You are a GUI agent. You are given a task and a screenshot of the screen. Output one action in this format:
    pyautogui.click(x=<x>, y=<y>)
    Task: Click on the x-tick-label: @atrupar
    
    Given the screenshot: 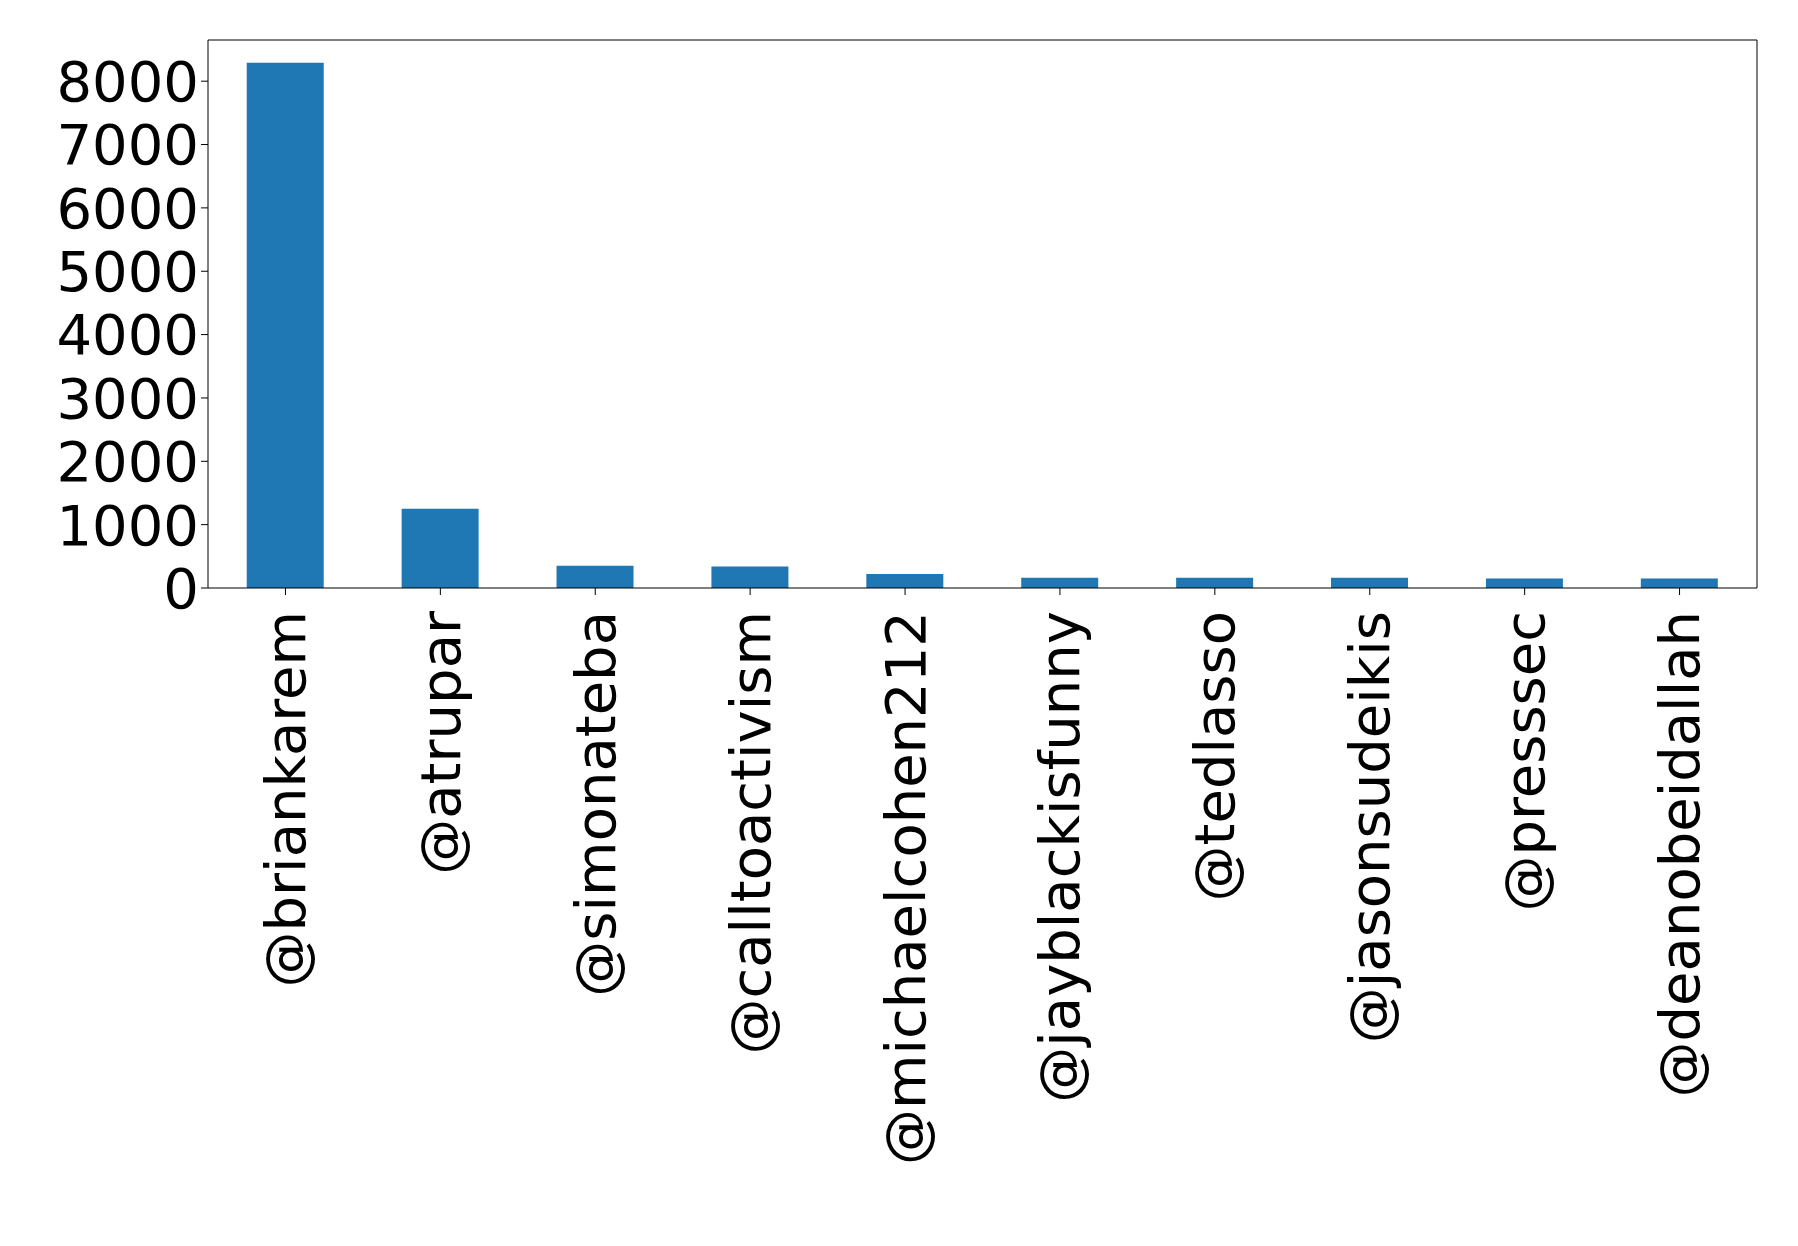 What is the action you would take?
    pyautogui.click(x=440, y=742)
    